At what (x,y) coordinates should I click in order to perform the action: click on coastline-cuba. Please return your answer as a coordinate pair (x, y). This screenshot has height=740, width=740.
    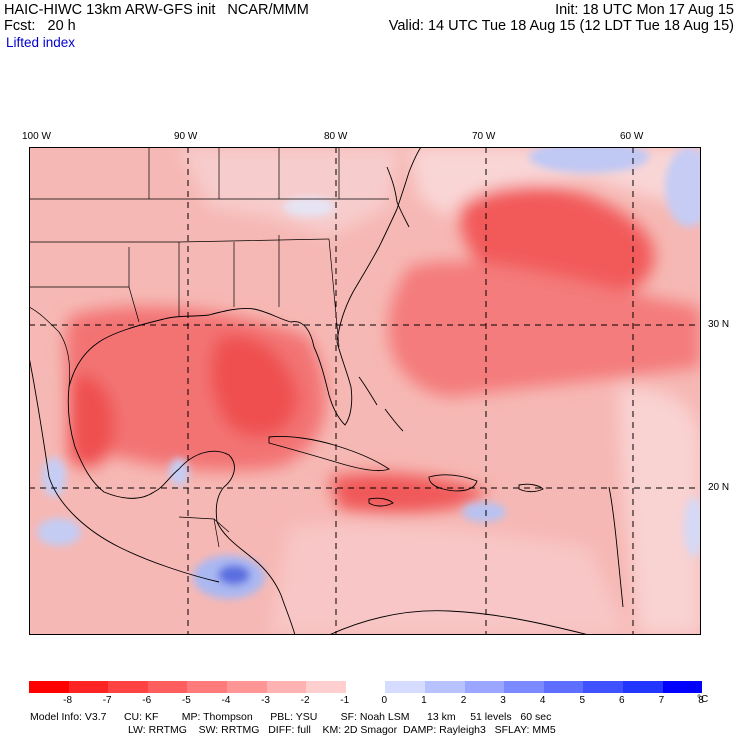
    Looking at the image, I should click on (329, 454).